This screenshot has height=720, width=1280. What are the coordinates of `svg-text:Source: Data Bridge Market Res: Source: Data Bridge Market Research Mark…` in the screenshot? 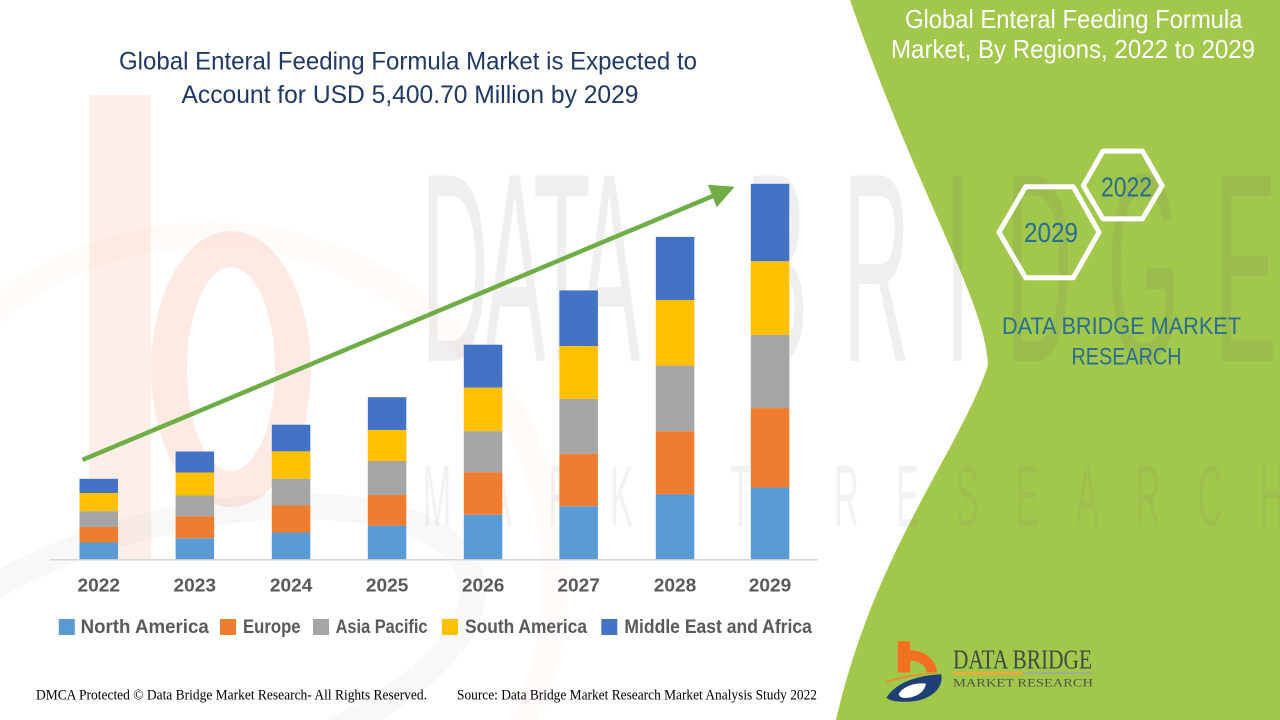 It's located at (637, 696).